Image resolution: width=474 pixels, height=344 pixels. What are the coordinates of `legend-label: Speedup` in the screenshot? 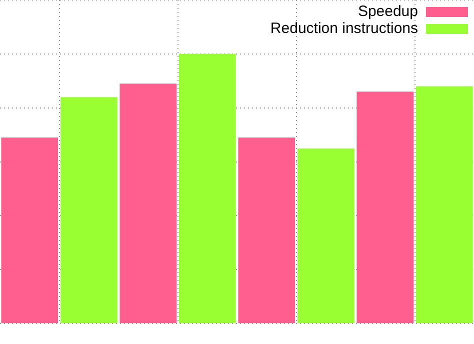 It's located at (388, 11).